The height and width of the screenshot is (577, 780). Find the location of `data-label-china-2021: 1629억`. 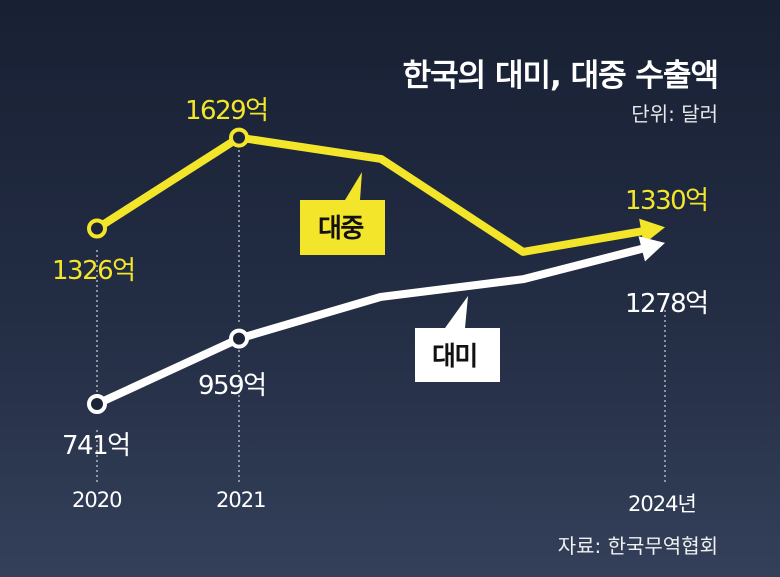

data-label-china-2021: 1629억 is located at coordinates (227, 111).